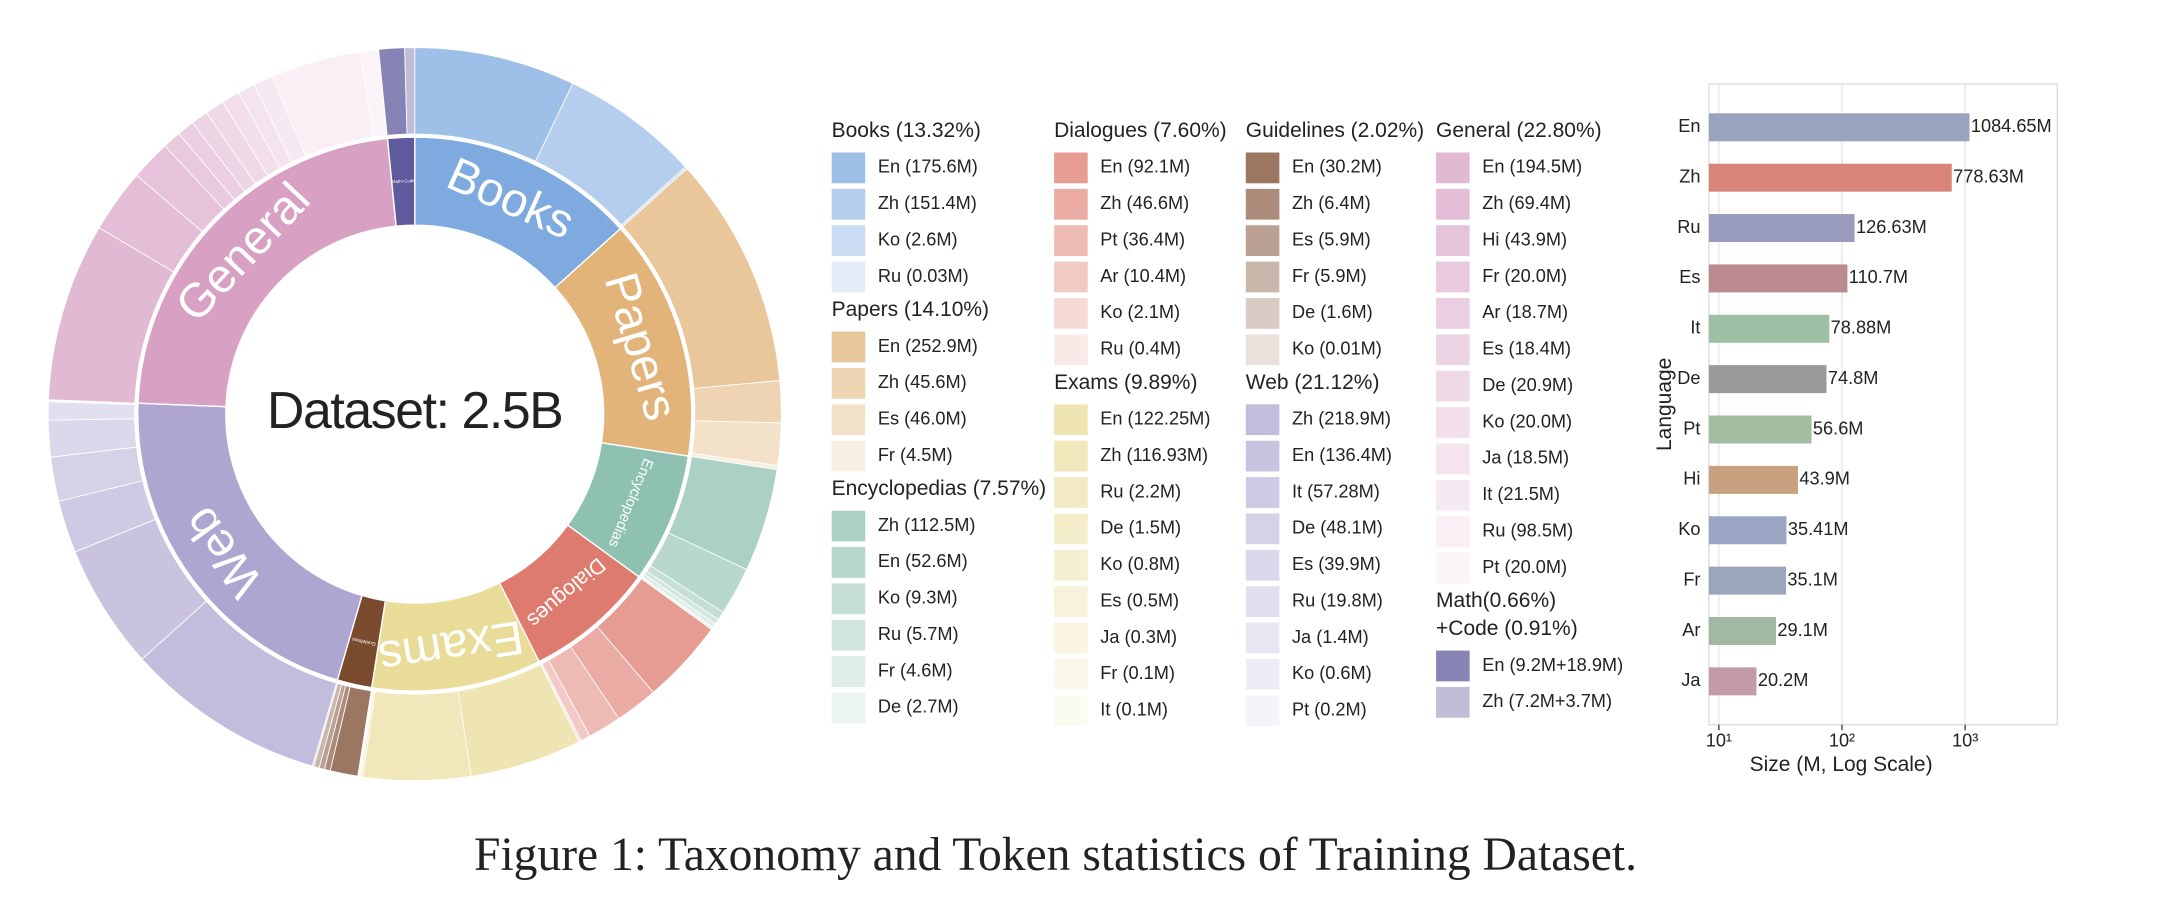  What do you see at coordinates (1689, 176) in the screenshot?
I see `y-tick-label: Zh` at bounding box center [1689, 176].